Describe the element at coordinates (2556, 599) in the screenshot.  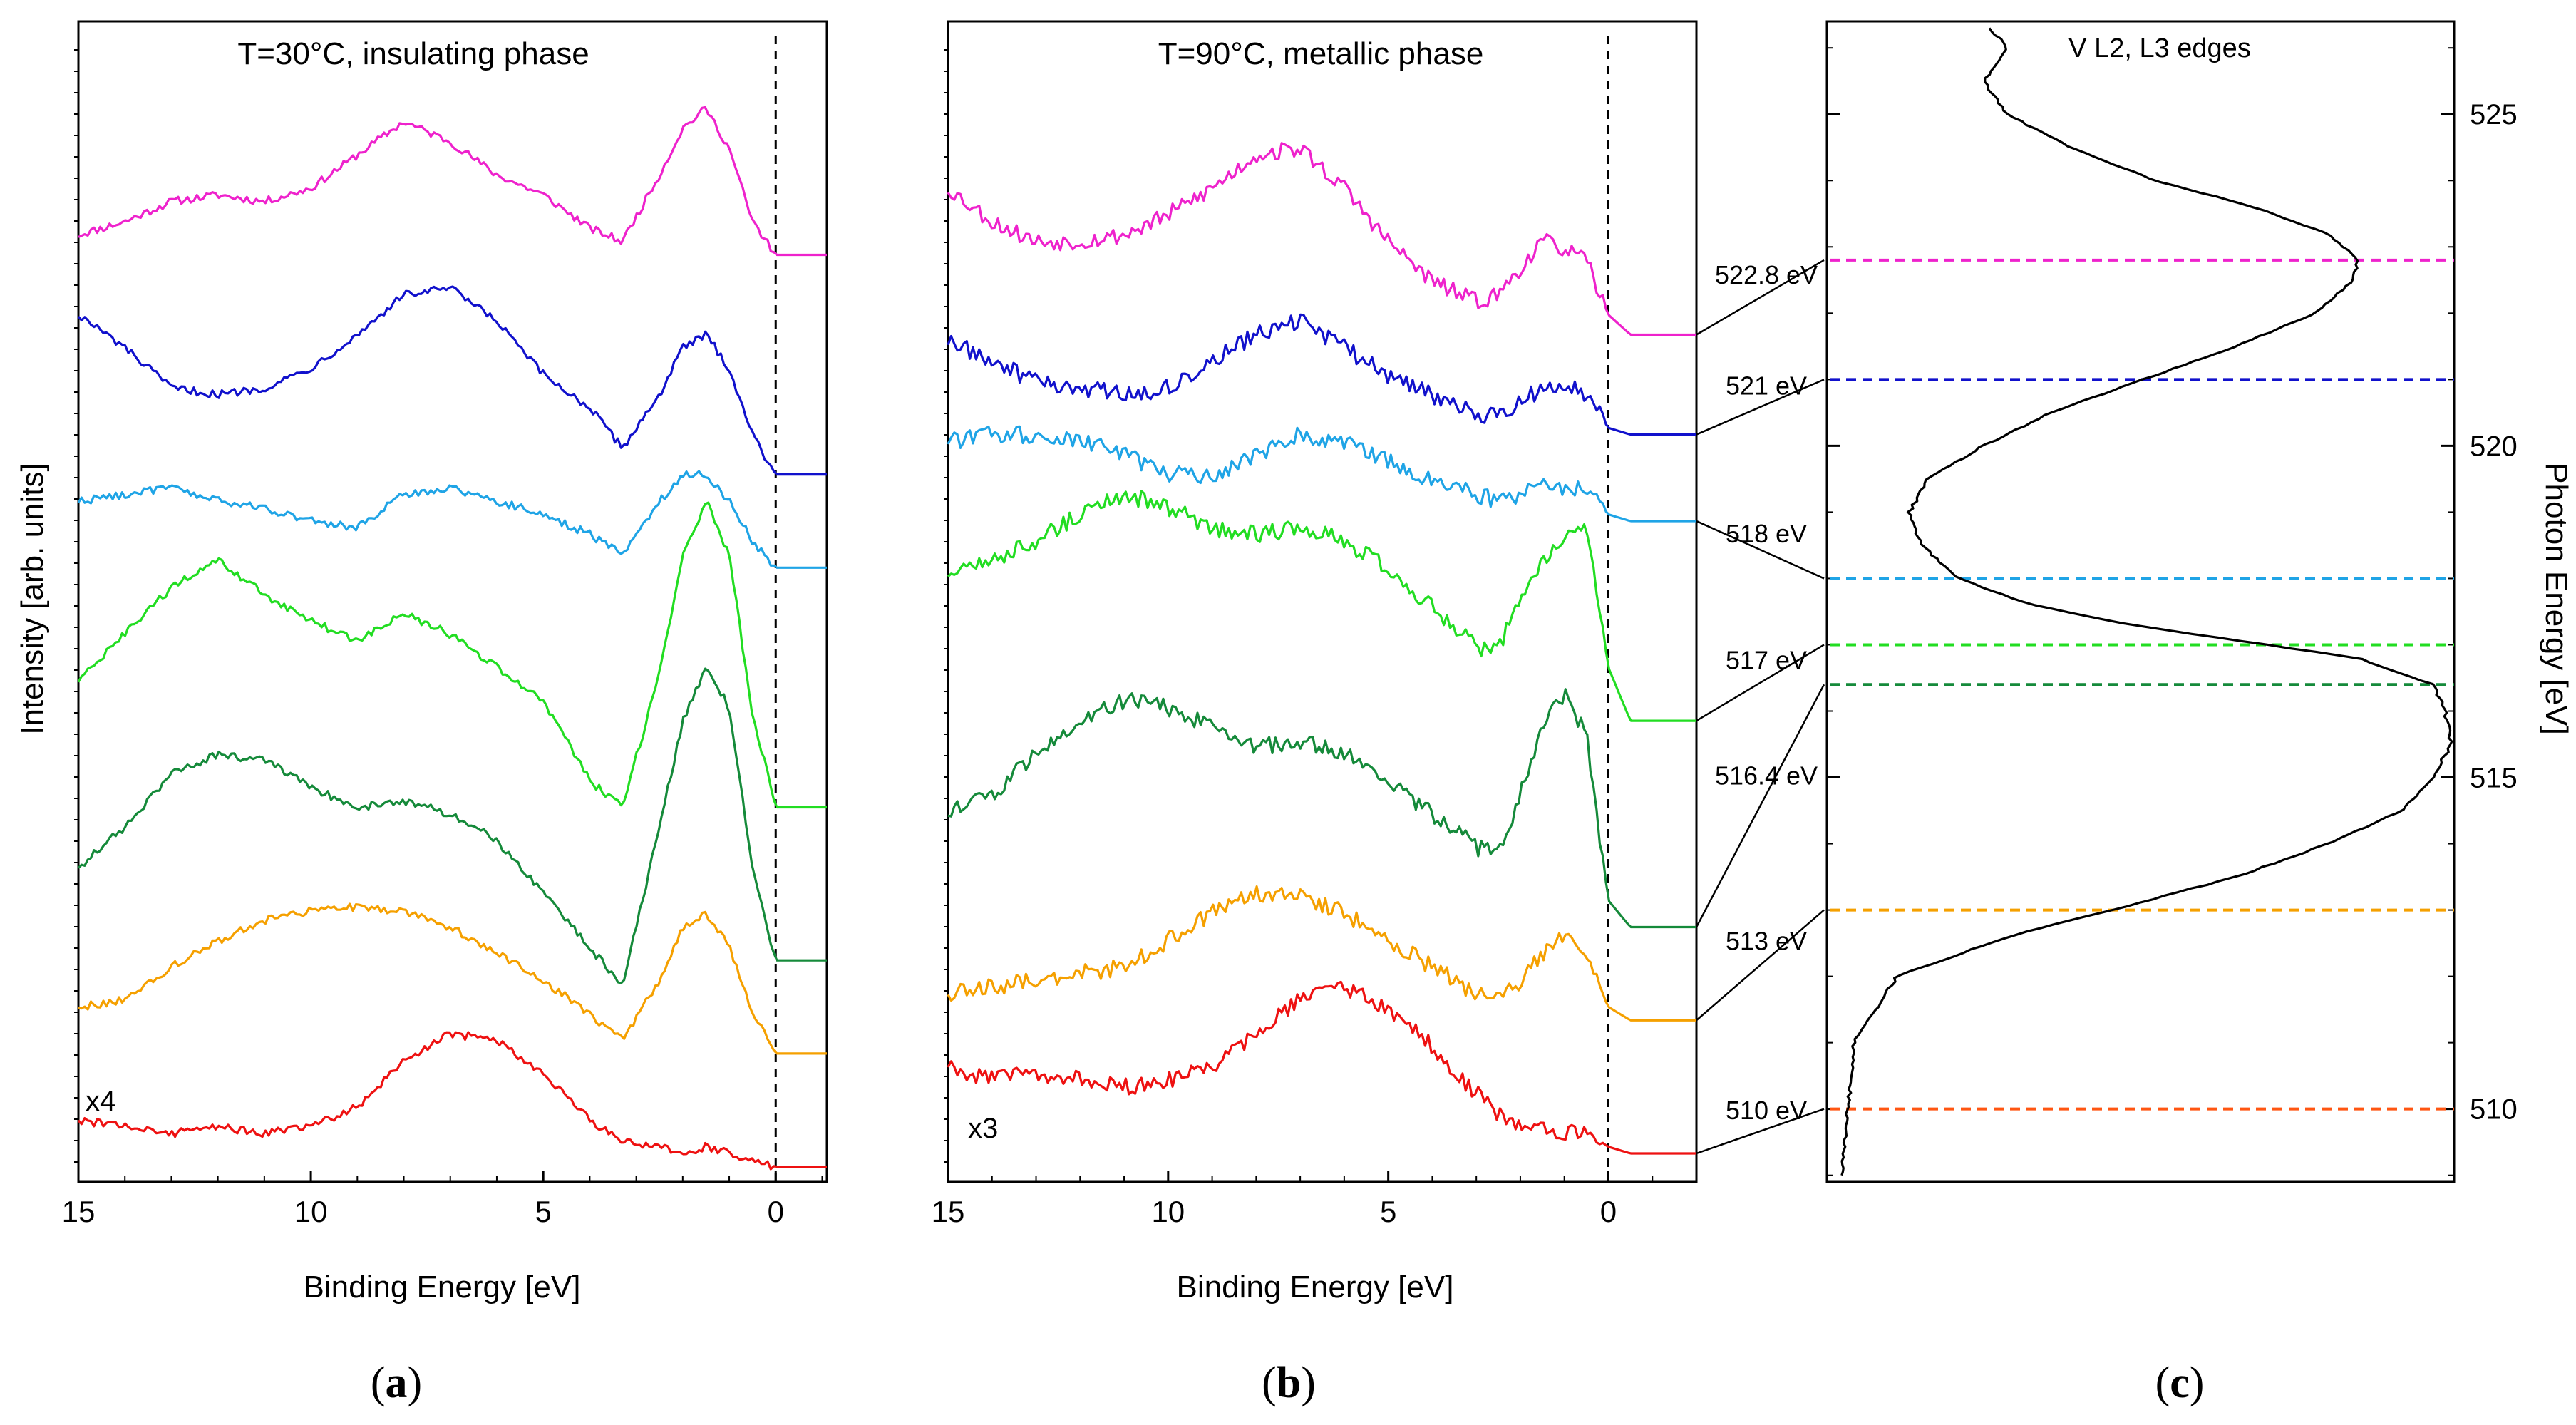
I see `panel-c-ylabel: Photon Energy [eV]` at that location.